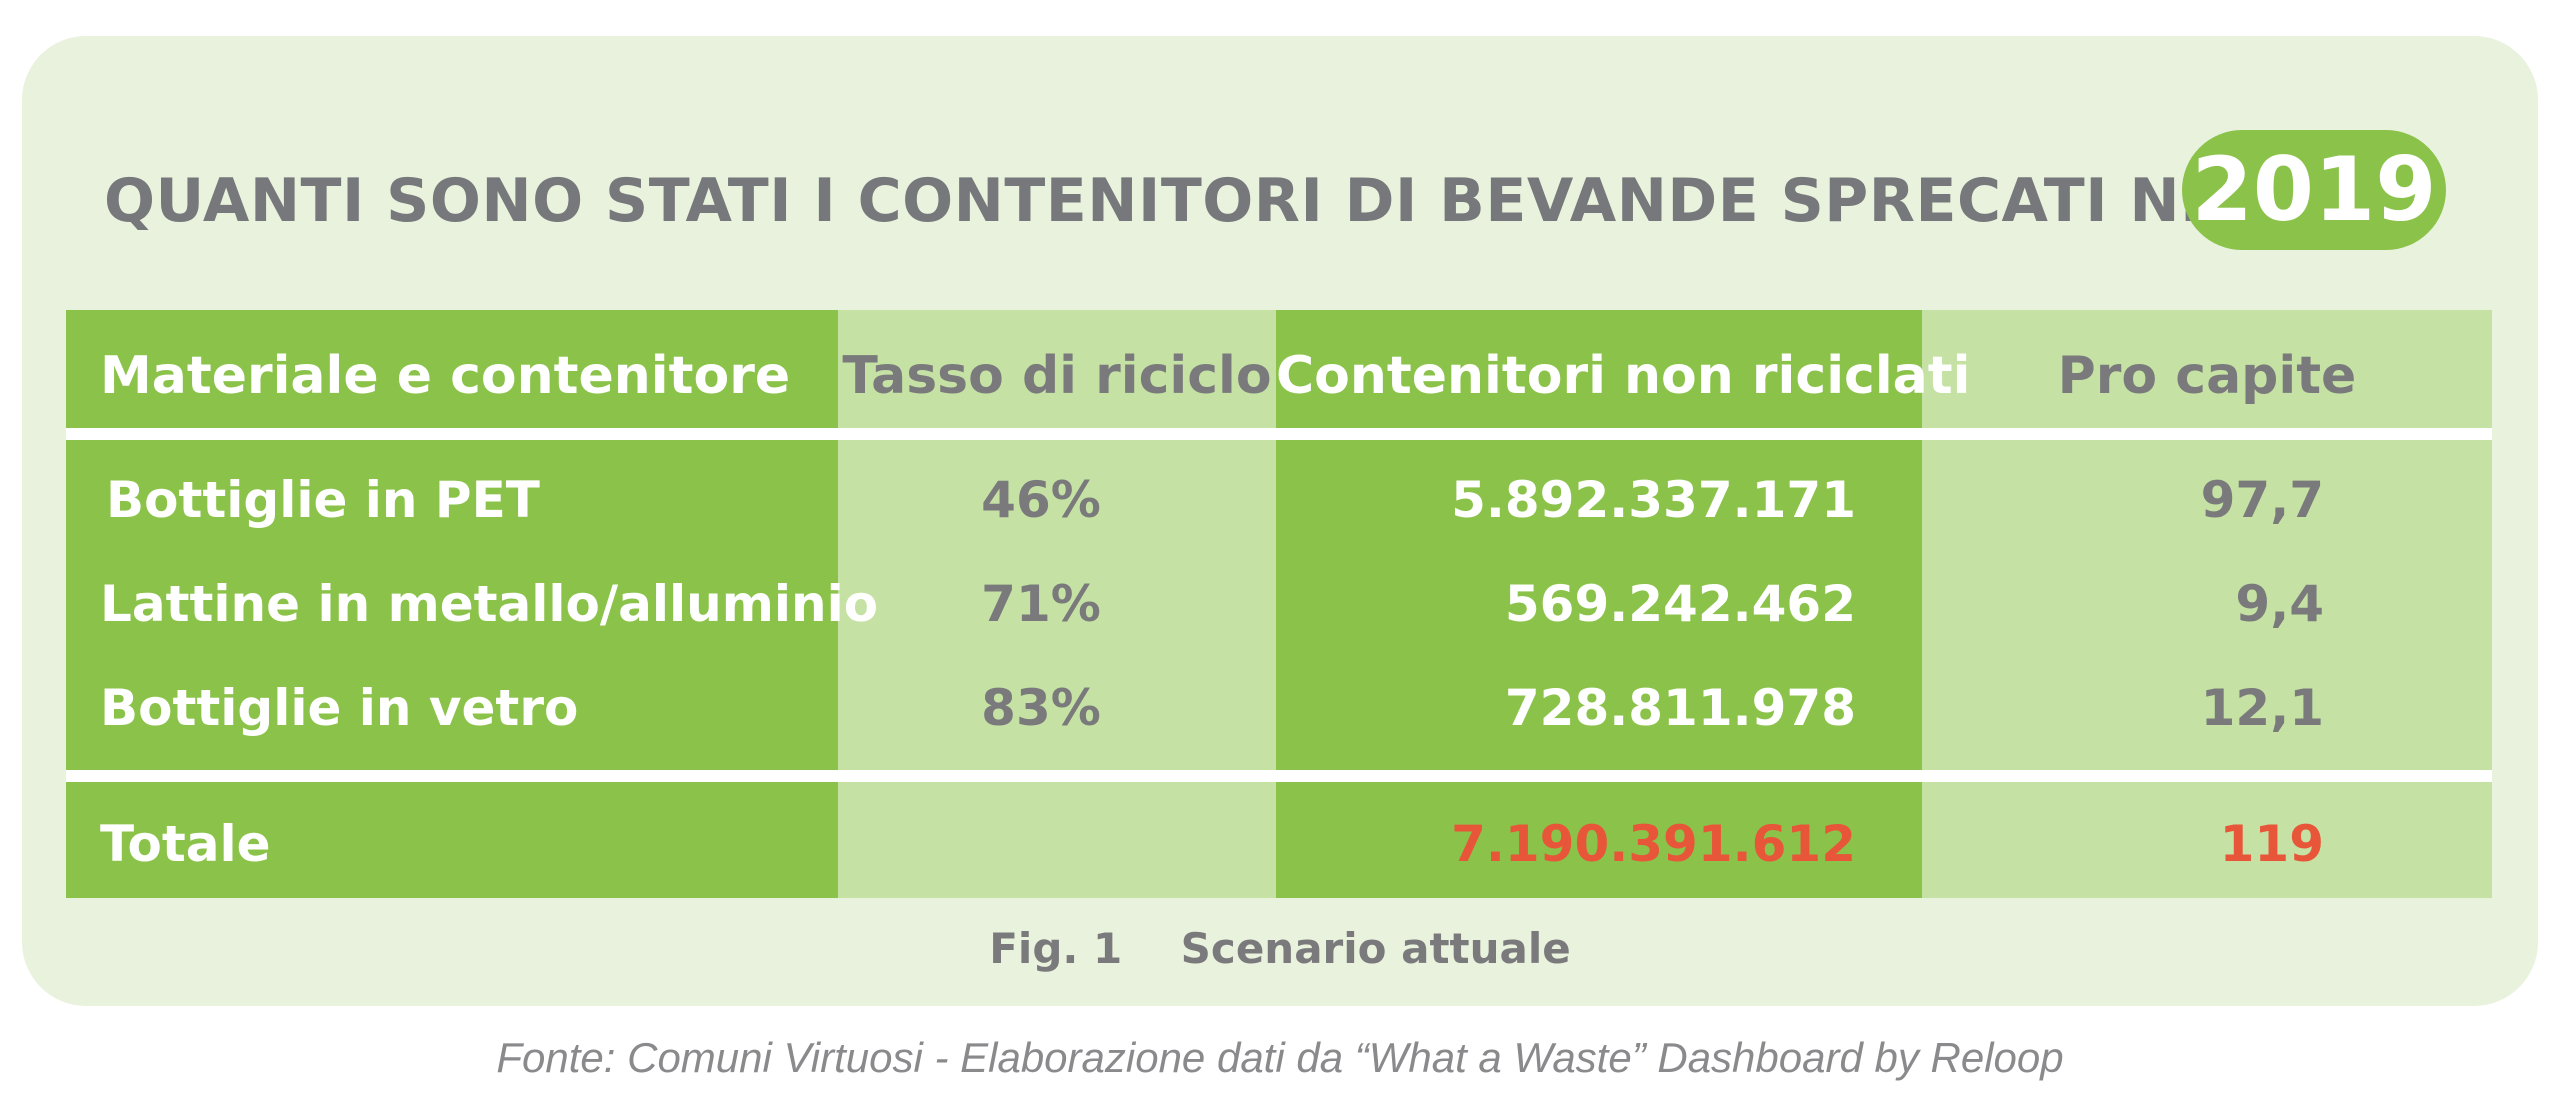  Describe the element at coordinates (2207, 604) in the screenshot. I see `column-bg-per-capita` at that location.